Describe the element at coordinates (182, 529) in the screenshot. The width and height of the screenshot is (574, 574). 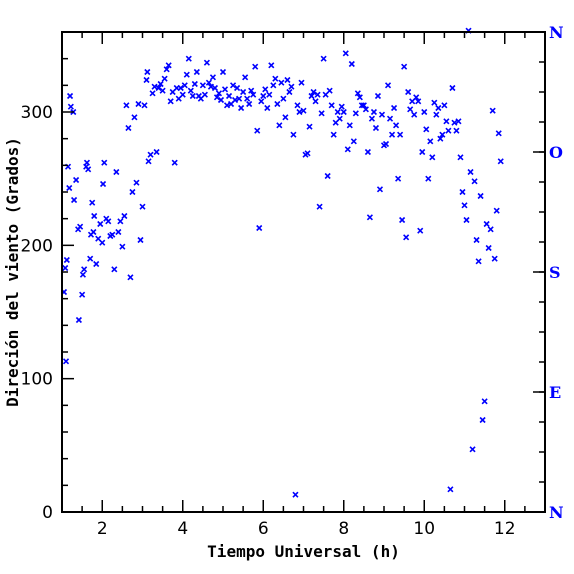
I see `x-tick-label: 4` at that location.